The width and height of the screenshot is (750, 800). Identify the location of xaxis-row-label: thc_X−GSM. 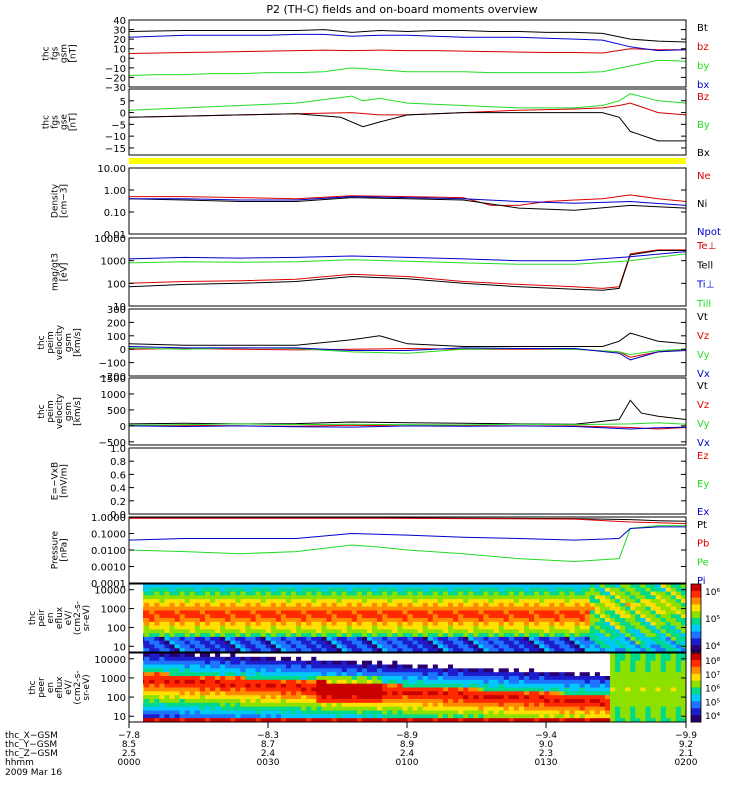
(31, 736).